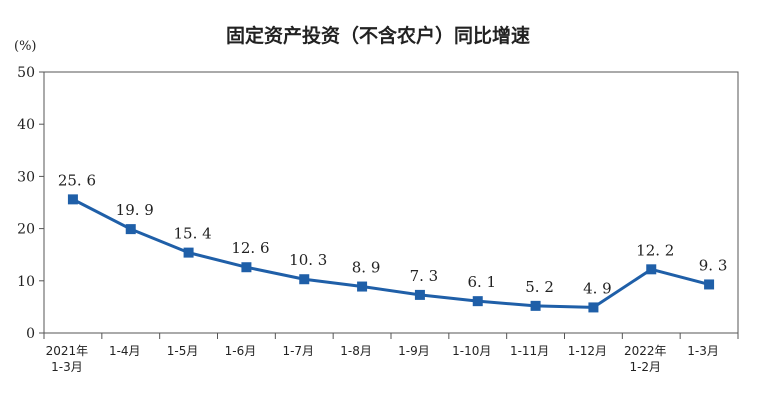 The width and height of the screenshot is (759, 403). Describe the element at coordinates (192, 234) in the screenshot. I see `data-label-2: 15. 4` at that location.